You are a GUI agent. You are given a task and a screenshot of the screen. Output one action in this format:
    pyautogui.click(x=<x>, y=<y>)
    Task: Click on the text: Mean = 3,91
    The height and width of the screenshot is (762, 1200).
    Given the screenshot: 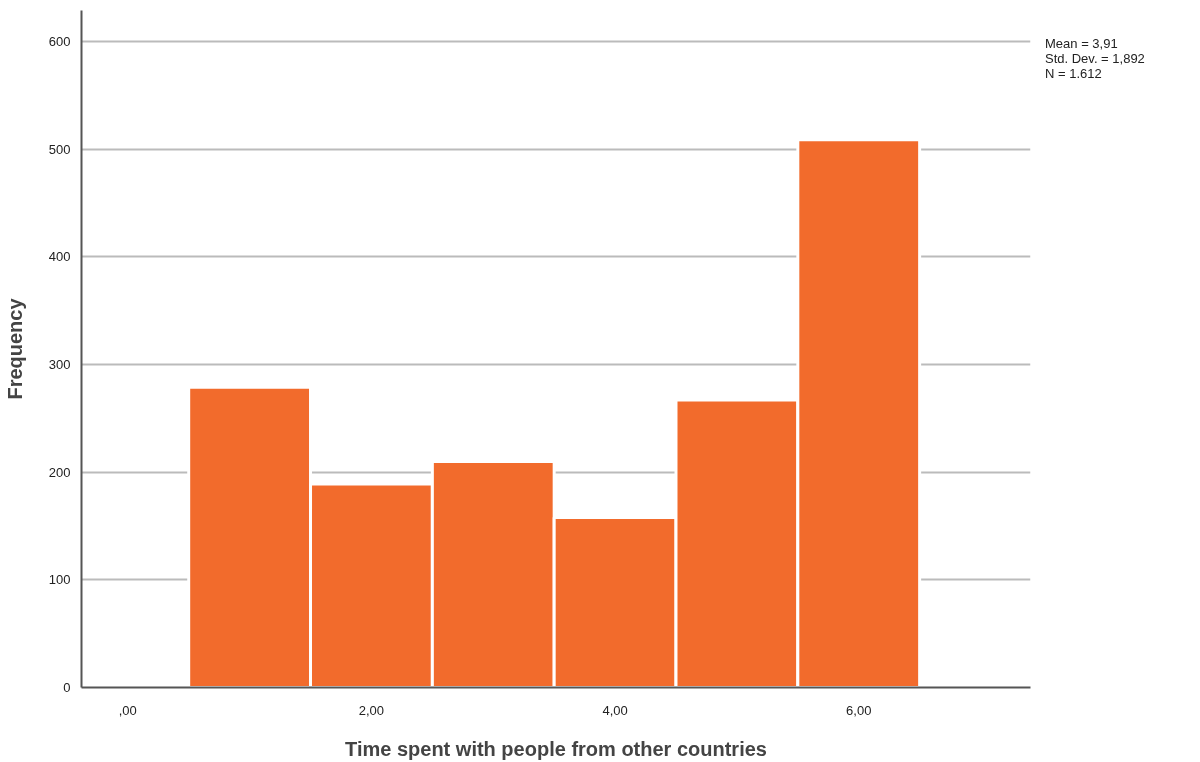 What is the action you would take?
    pyautogui.click(x=1082, y=43)
    